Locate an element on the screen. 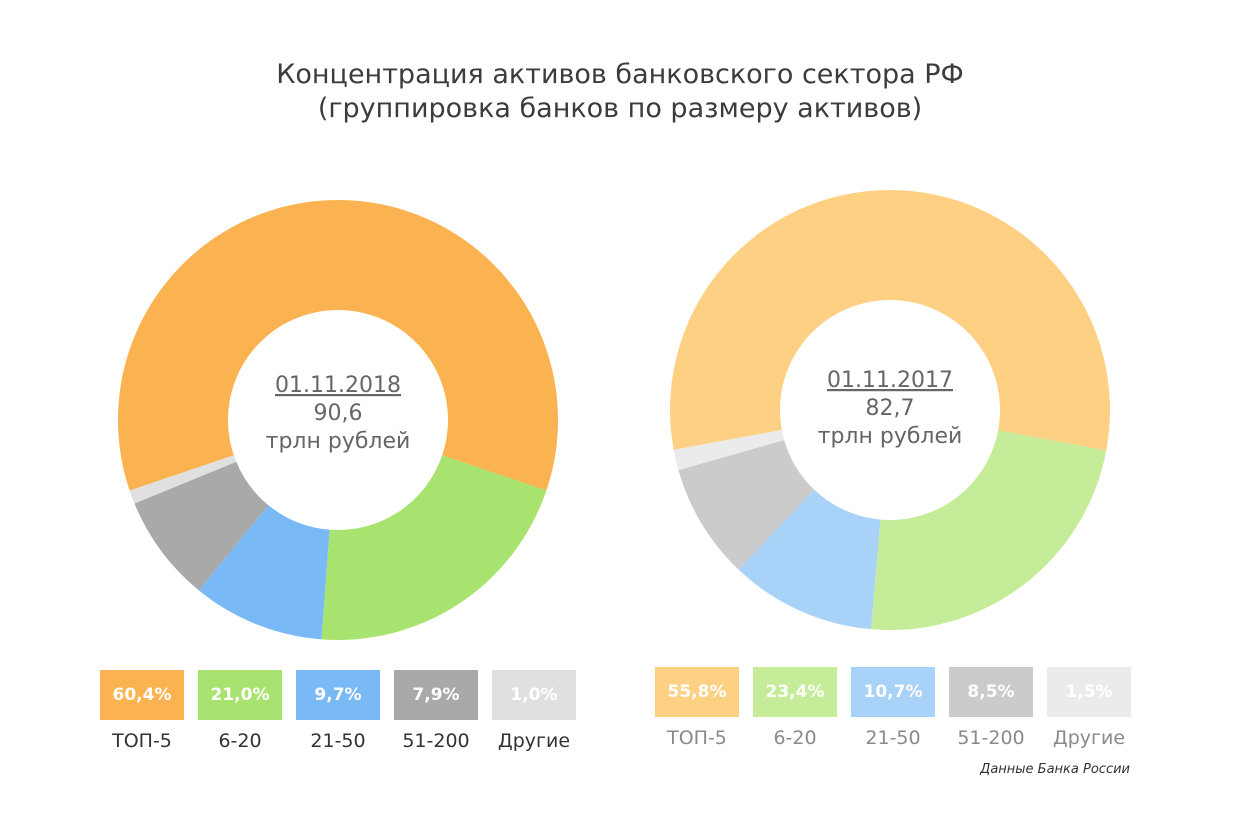 This screenshot has height=838, width=1258. legend-value-51-200: 7,9% is located at coordinates (436, 695).